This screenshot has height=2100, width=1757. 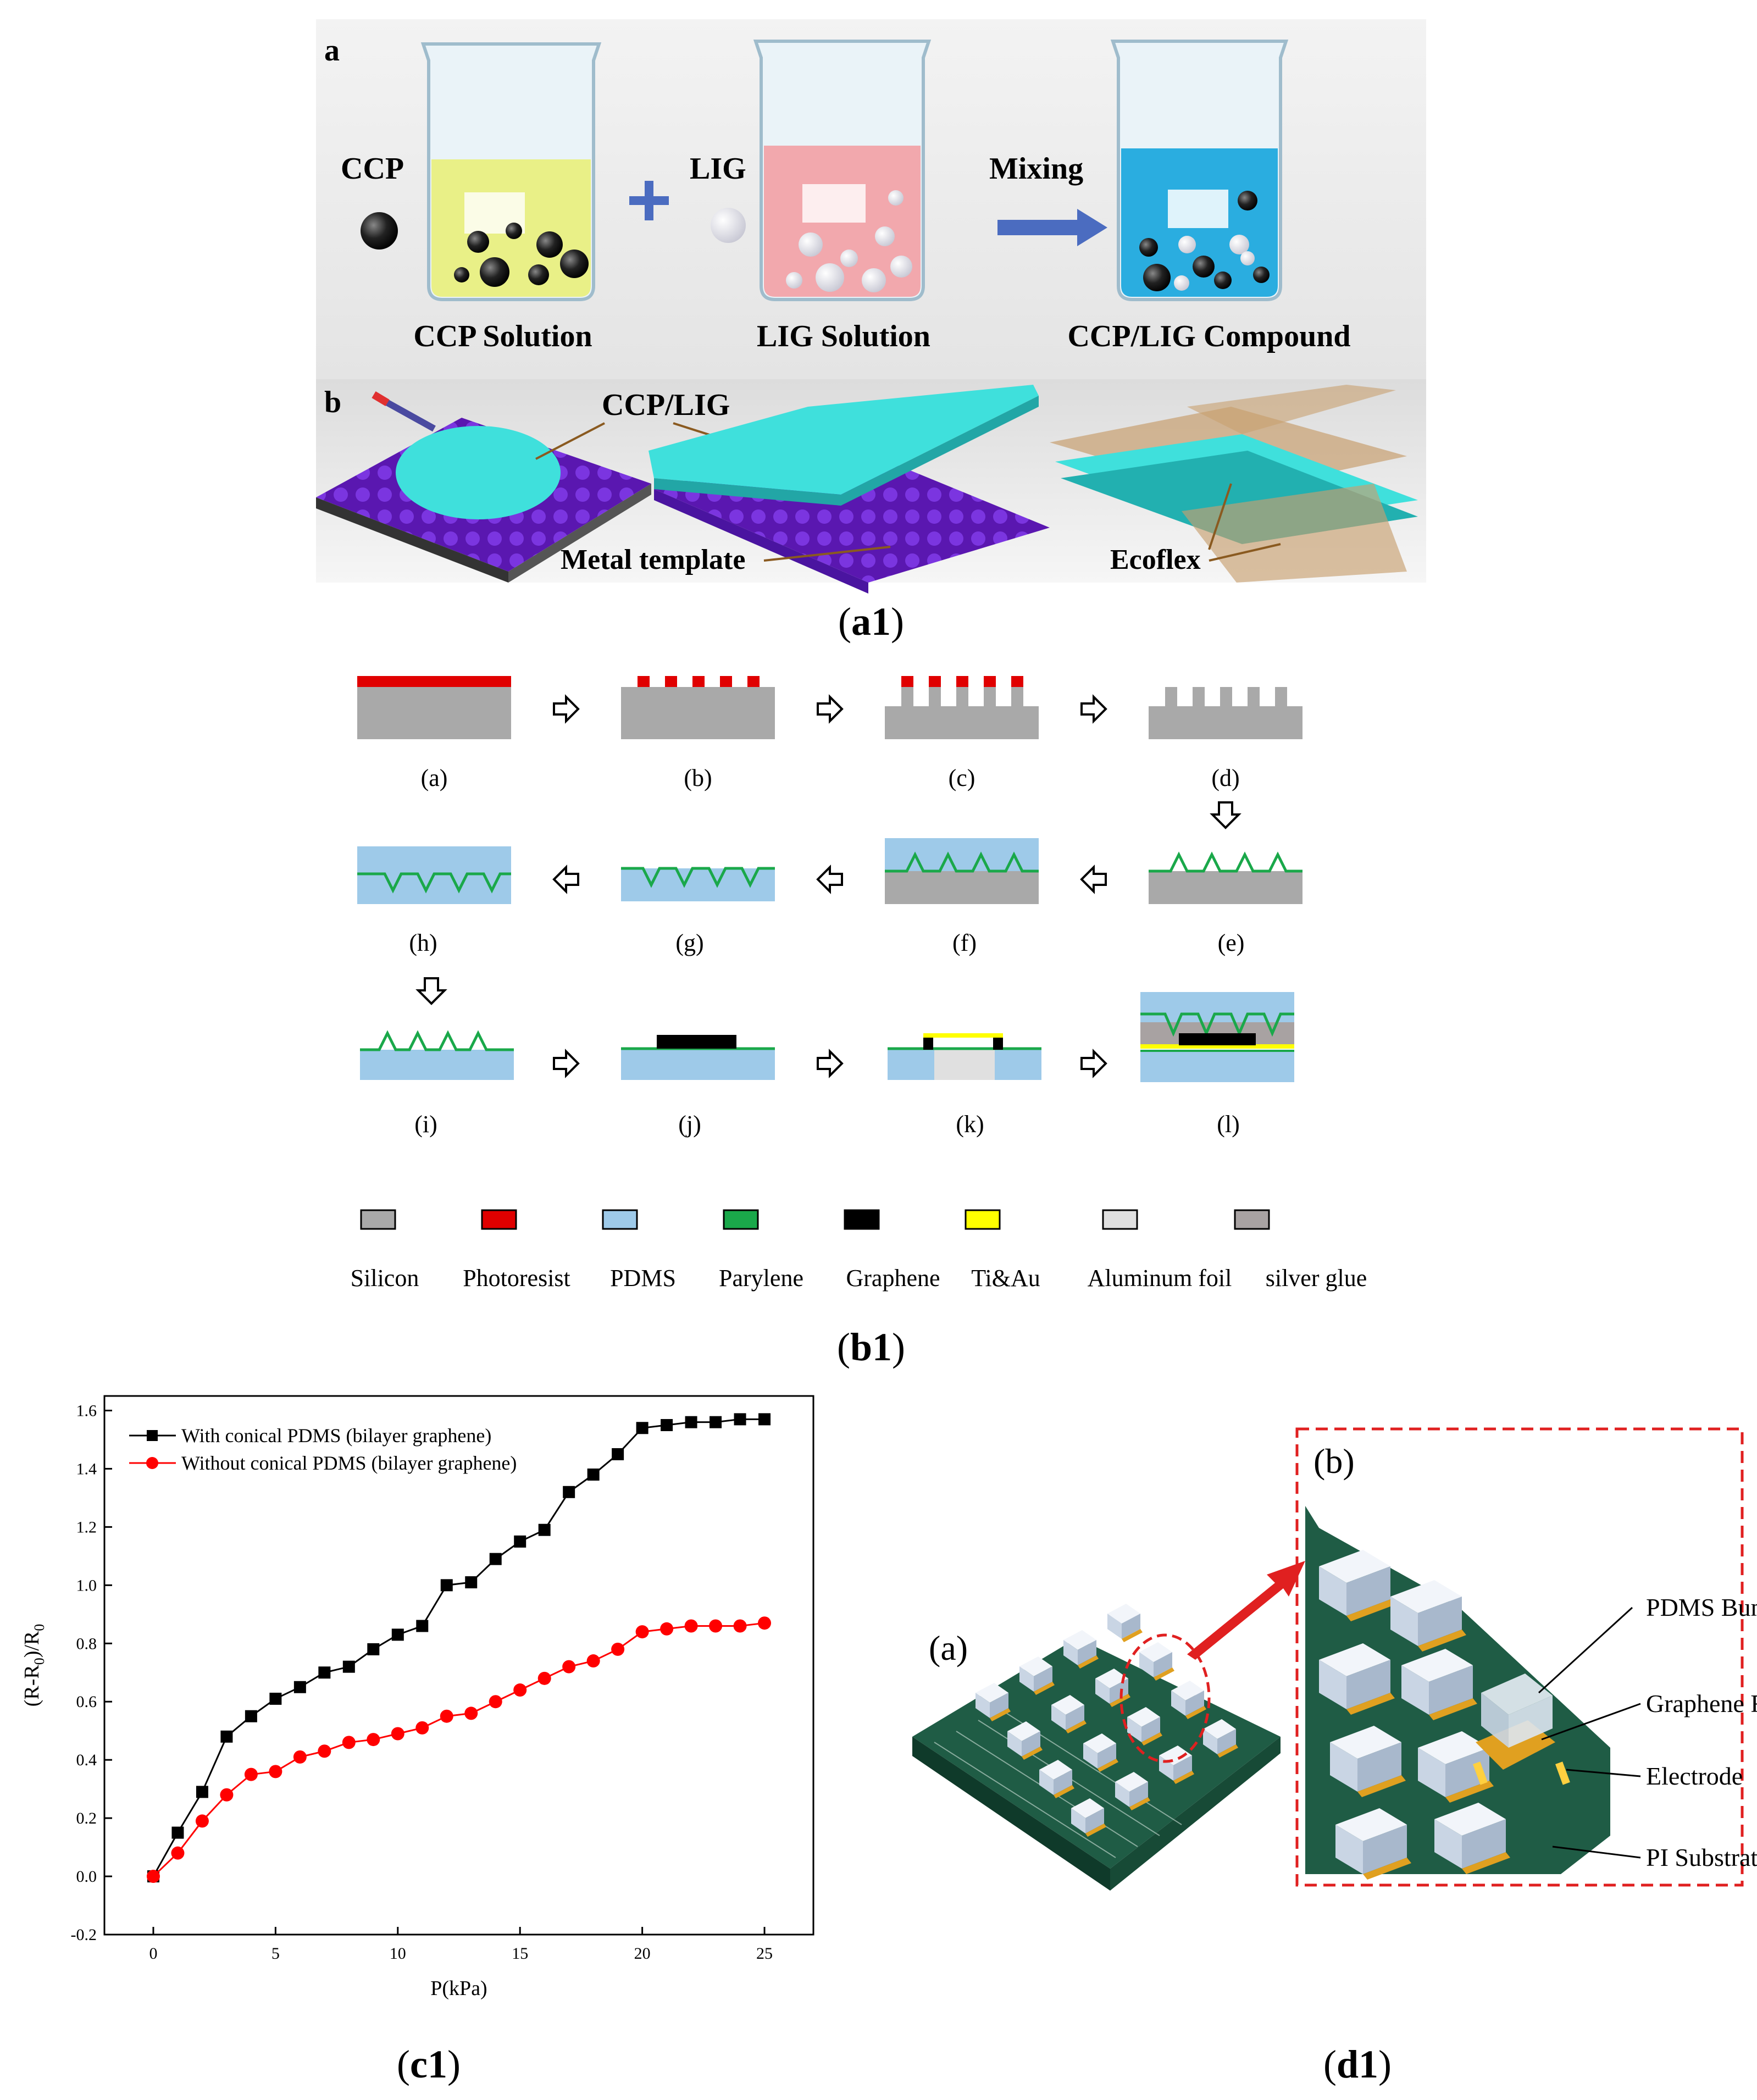 I want to click on legend-label-graphene: Graphene, so click(x=893, y=1279).